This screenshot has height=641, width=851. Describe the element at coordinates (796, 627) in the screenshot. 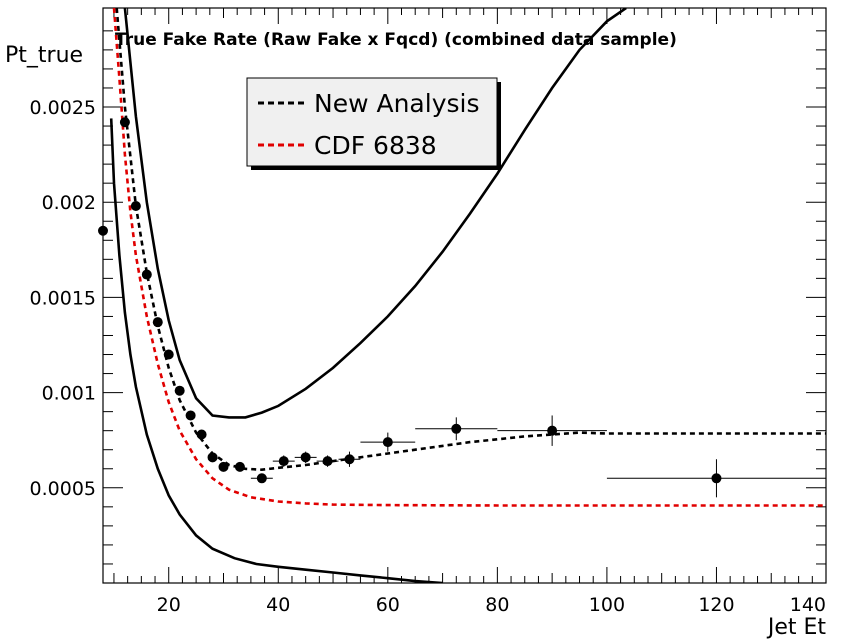

I see `x-axis-label: Jet Et` at that location.